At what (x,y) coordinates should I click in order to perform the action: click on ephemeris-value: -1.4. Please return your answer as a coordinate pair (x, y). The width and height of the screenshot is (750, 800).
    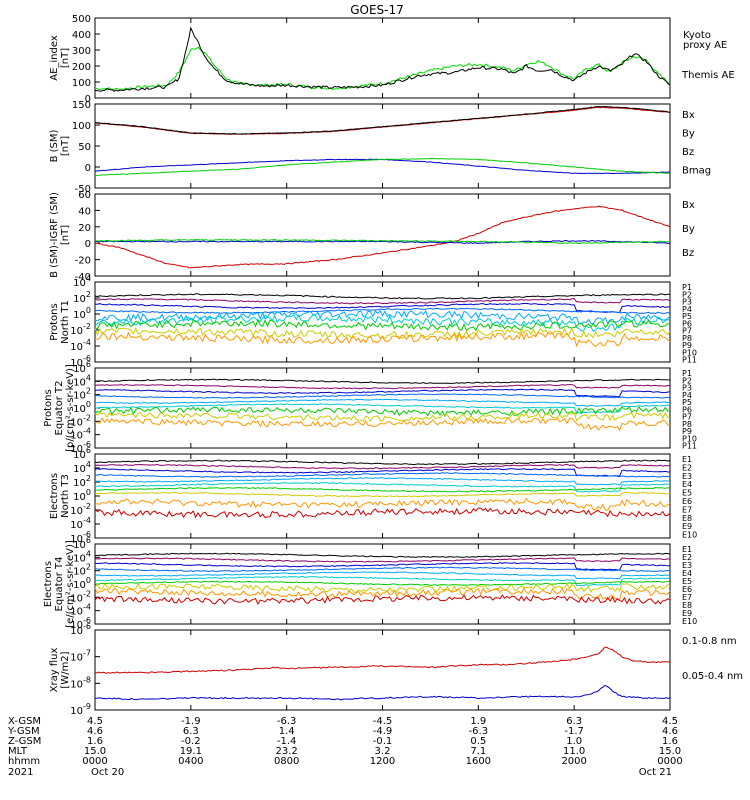
    Looking at the image, I should click on (287, 741).